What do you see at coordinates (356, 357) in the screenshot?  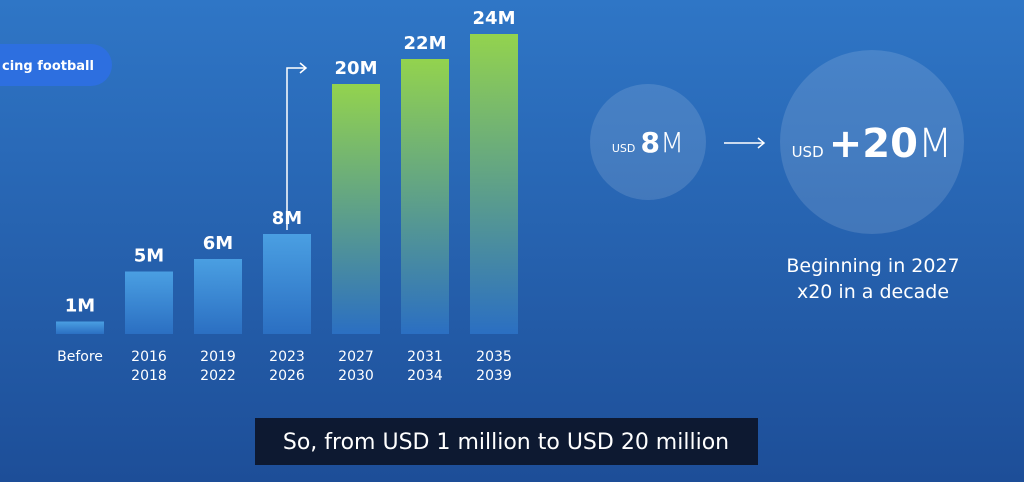 I see `category-label: 2027` at bounding box center [356, 357].